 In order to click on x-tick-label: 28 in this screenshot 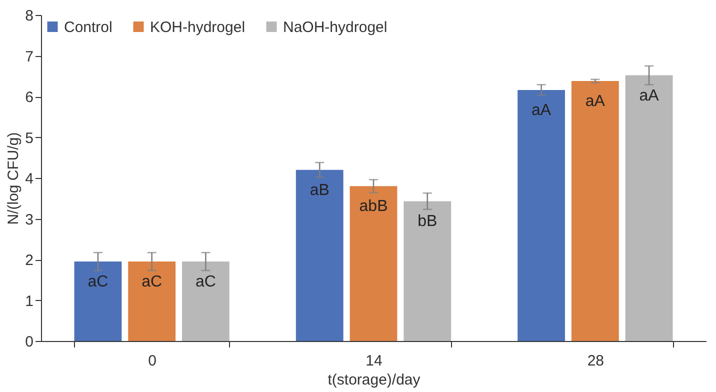, I will do `click(595, 361)`.